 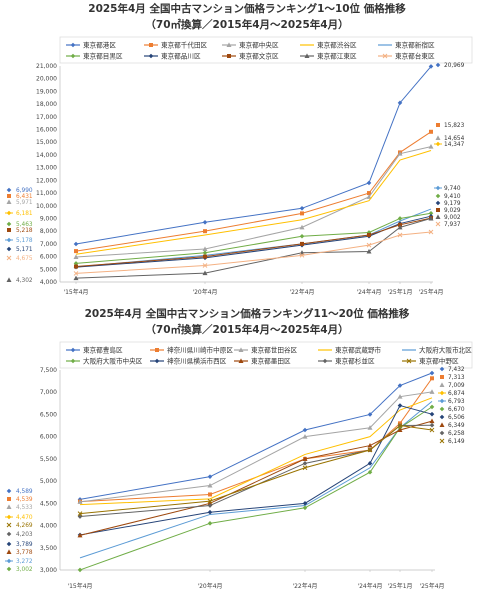 I want to click on chart2-y-tick-label: 4,000, so click(x=48, y=526).